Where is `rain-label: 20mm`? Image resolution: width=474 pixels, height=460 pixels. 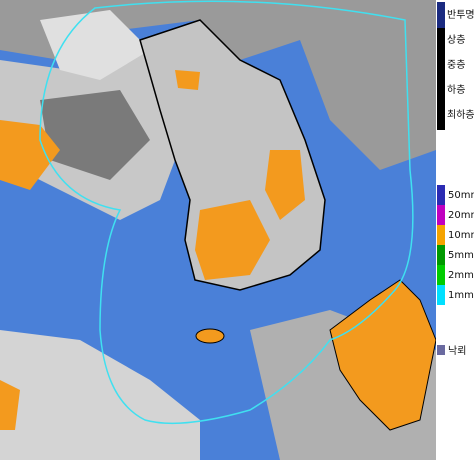
rain-label: 20mm is located at coordinates (461, 215).